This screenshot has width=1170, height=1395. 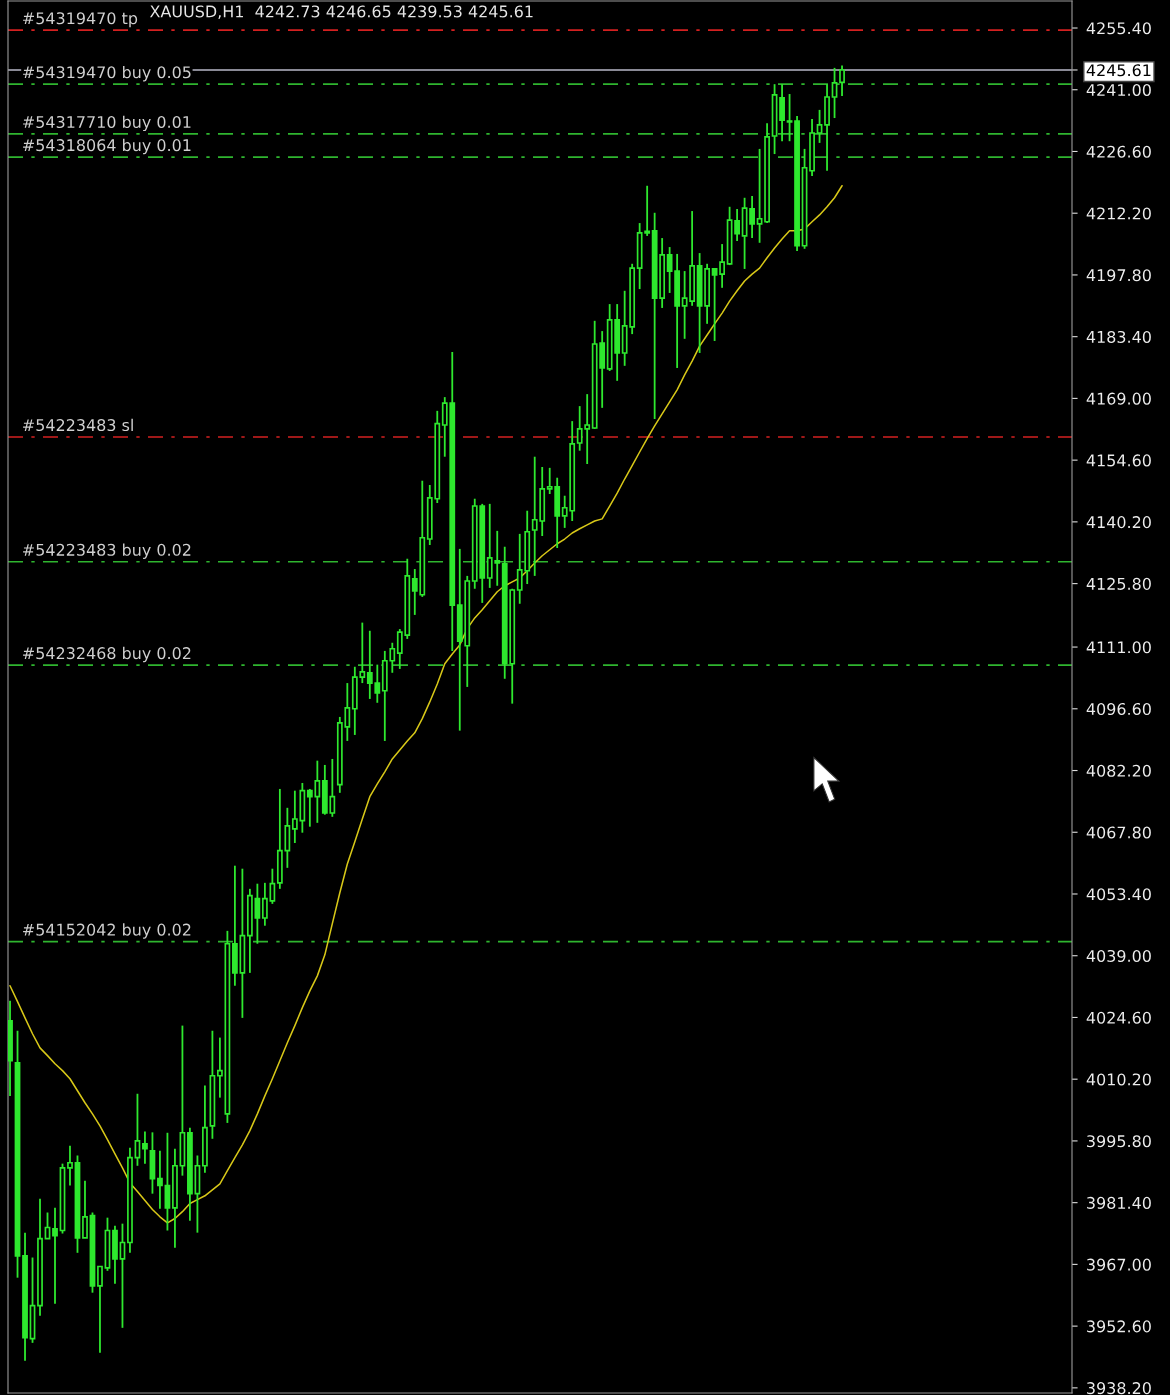 I want to click on y-tick-label: 4082.20, so click(x=1118, y=770).